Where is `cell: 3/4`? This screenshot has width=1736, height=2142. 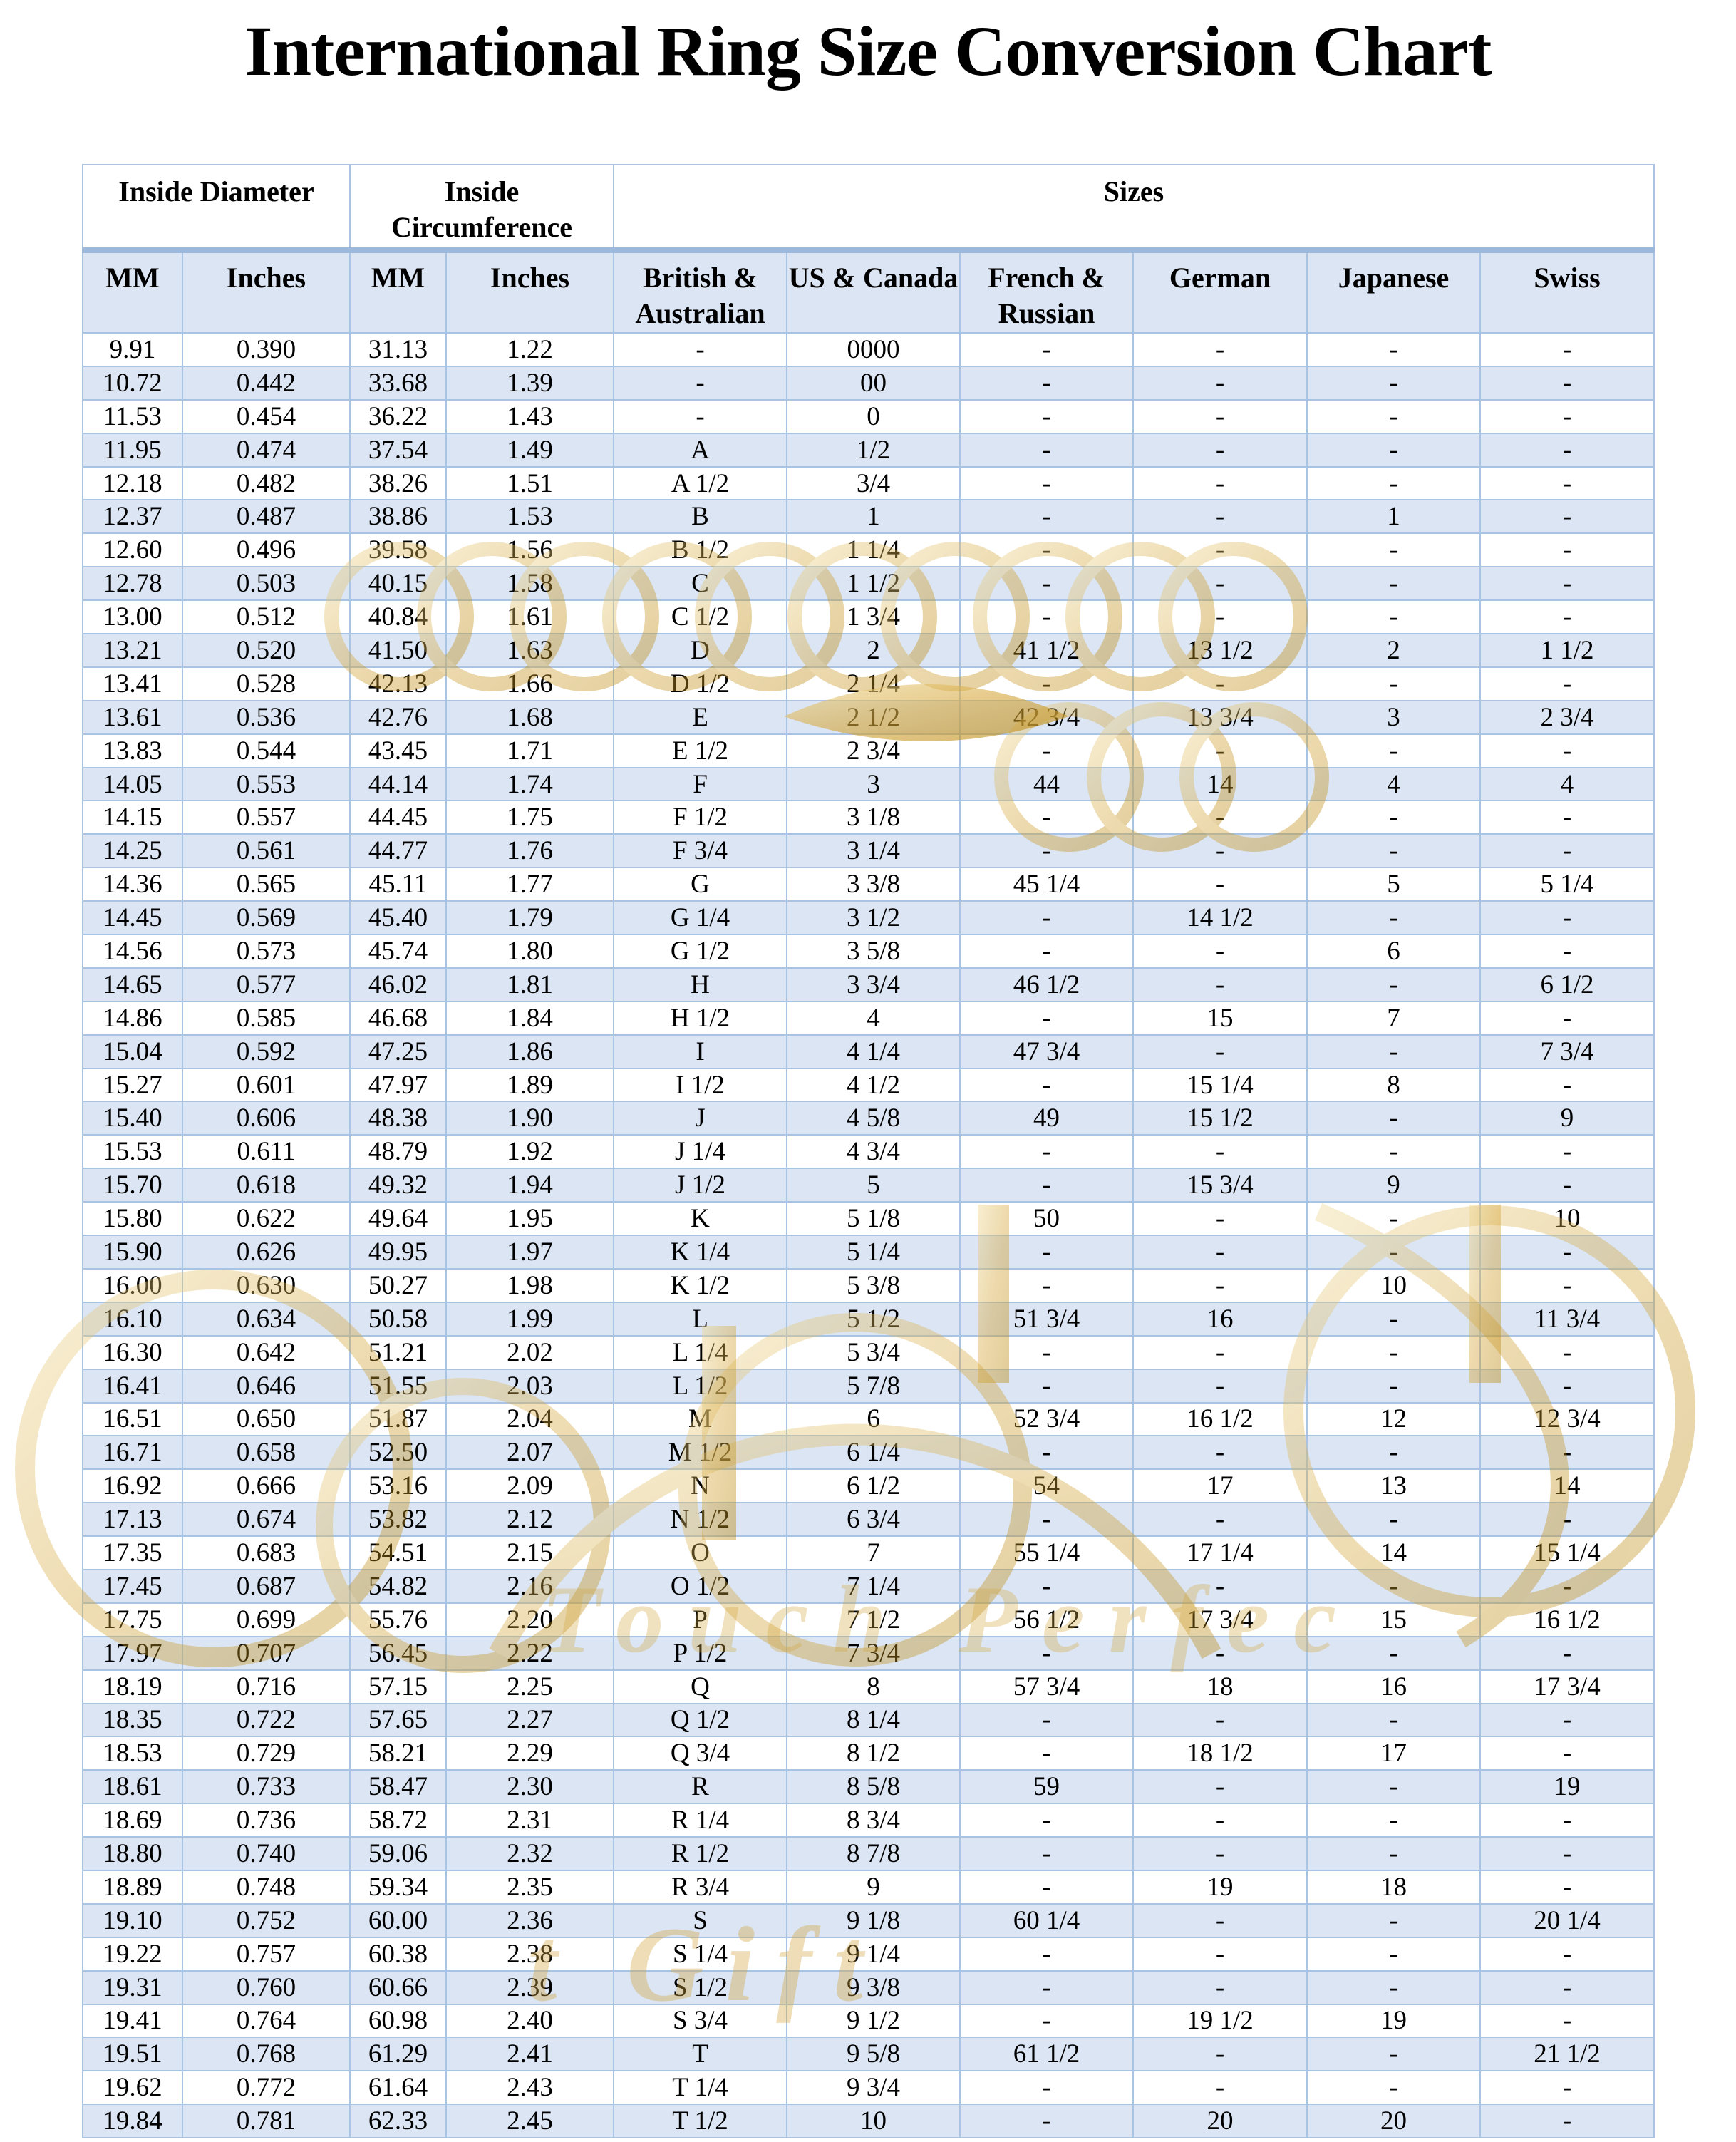
cell: 3/4 is located at coordinates (873, 483).